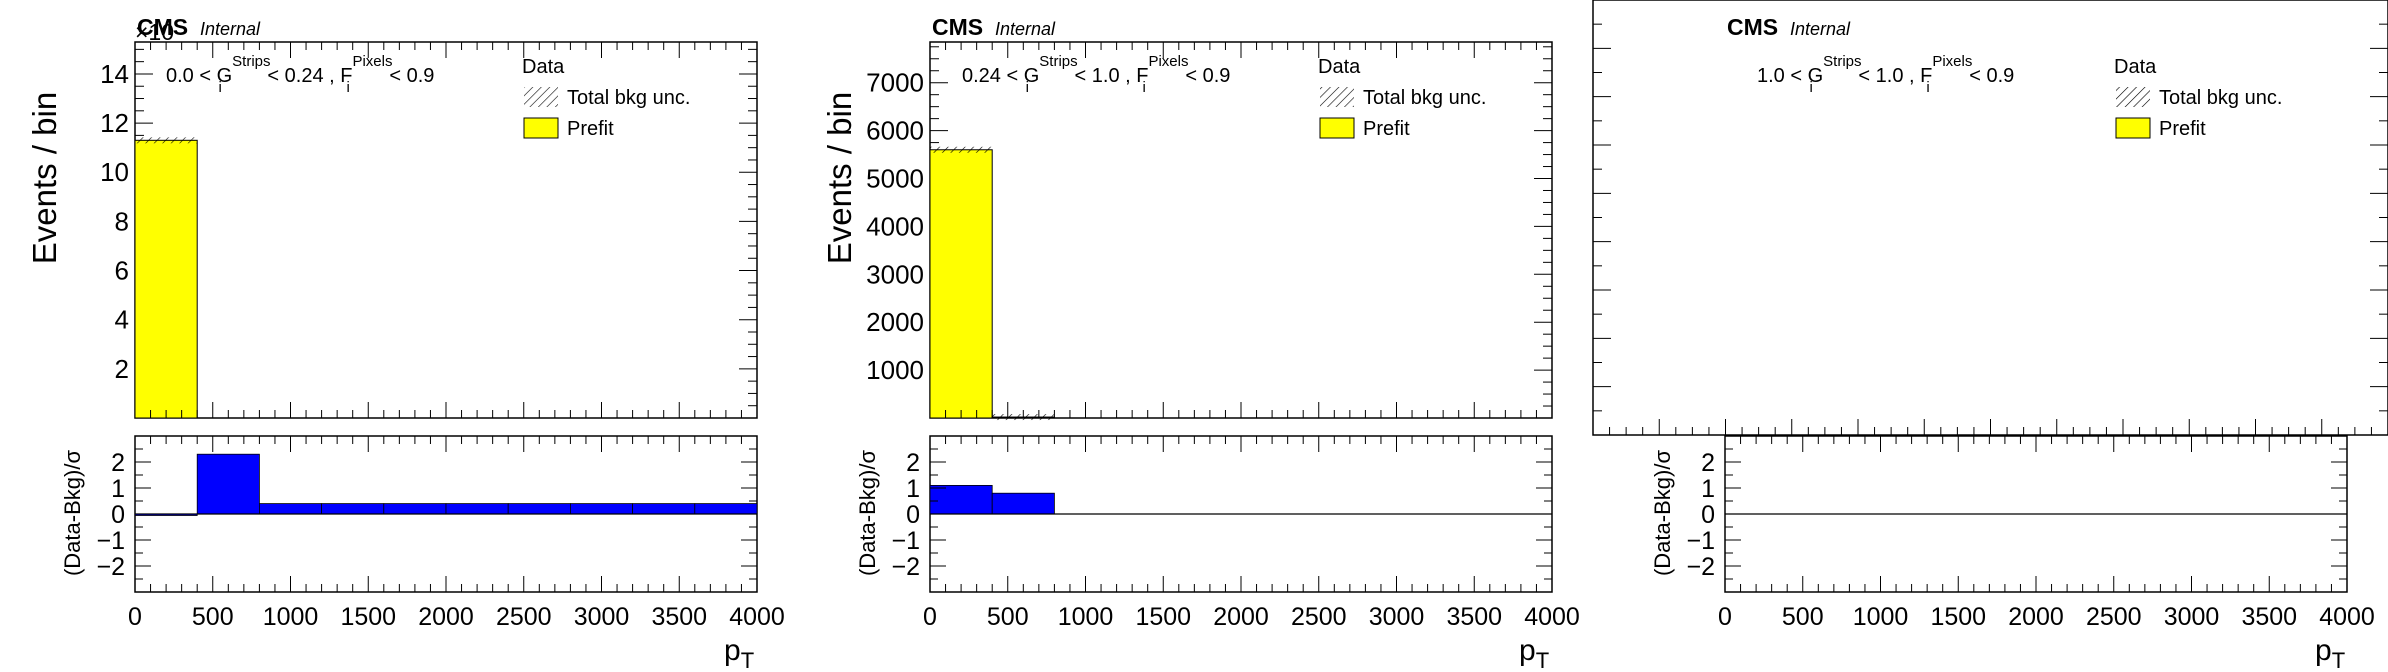 This screenshot has height=672, width=2388. Describe the element at coordinates (162, 27) in the screenshot. I see `panel-1-cms-label: CMS` at that location.